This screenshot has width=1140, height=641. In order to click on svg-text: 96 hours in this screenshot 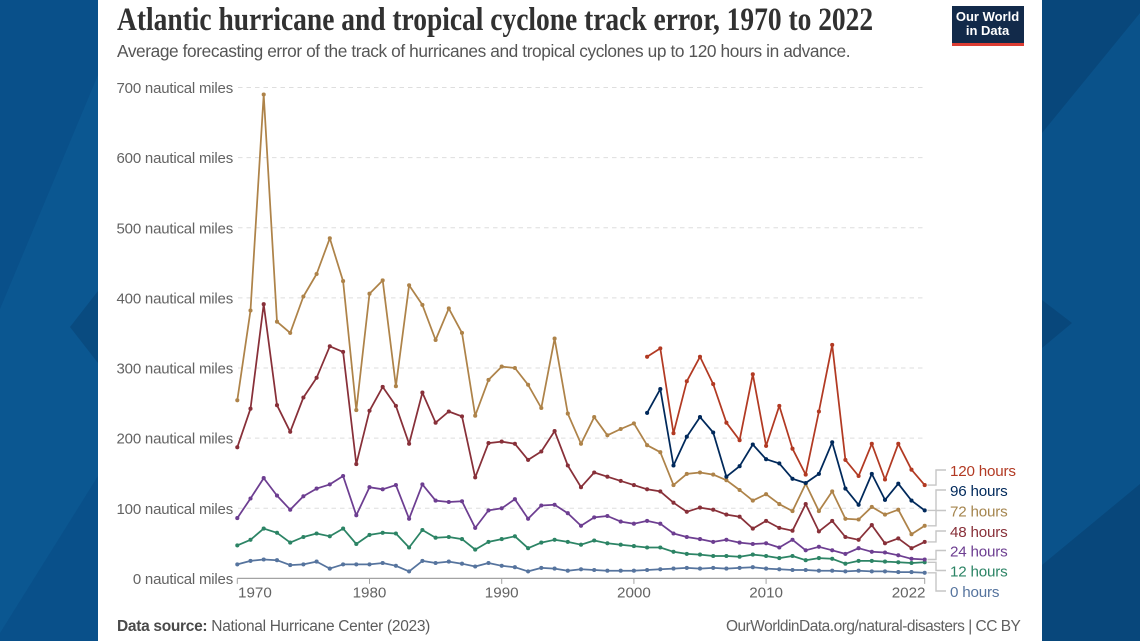, I will do `click(979, 491)`.